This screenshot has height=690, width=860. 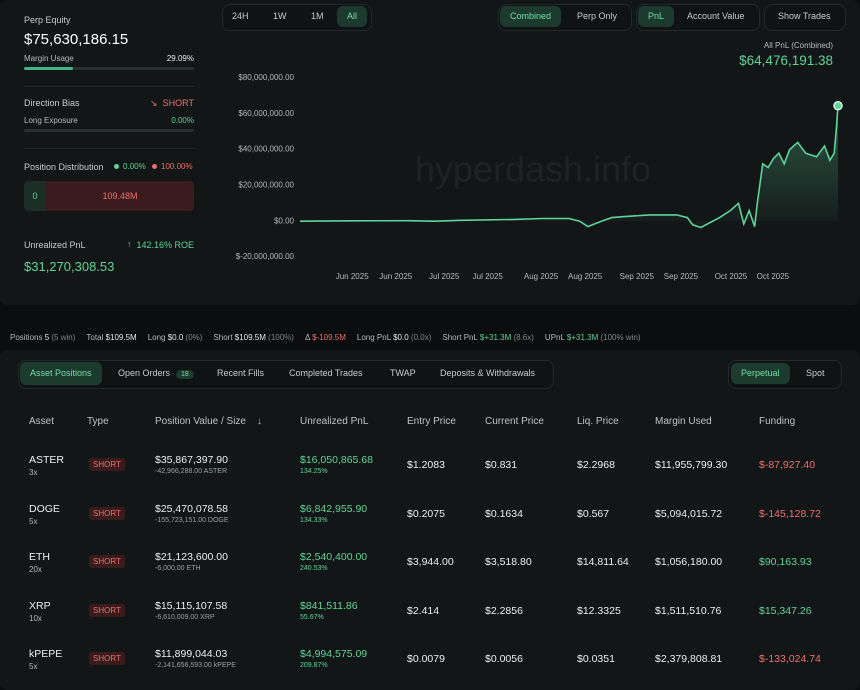 I want to click on asset: DOGE, so click(x=44, y=508).